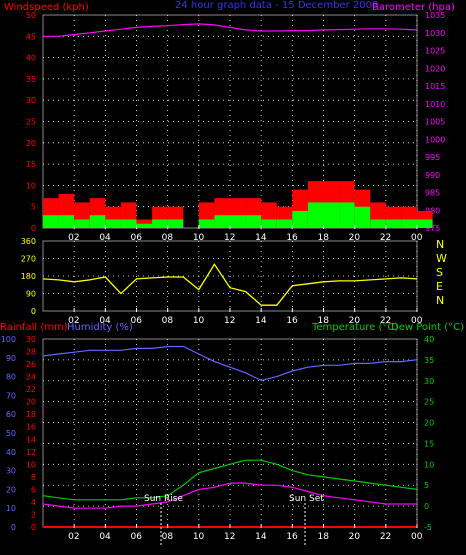 The height and width of the screenshot is (555, 466). Describe the element at coordinates (229, 238) in the screenshot. I see `x-tick-label: 12` at that location.